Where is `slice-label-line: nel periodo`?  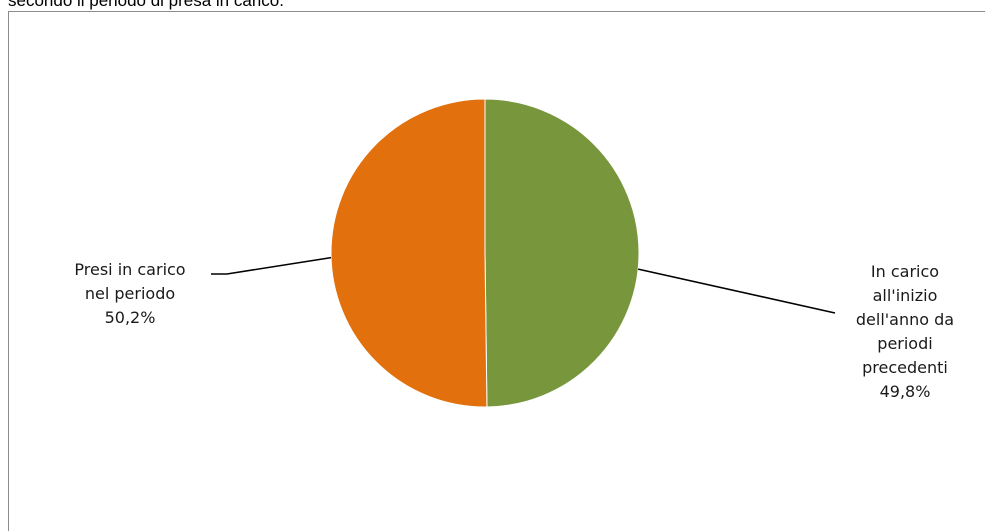 slice-label-line: nel periodo is located at coordinates (130, 293).